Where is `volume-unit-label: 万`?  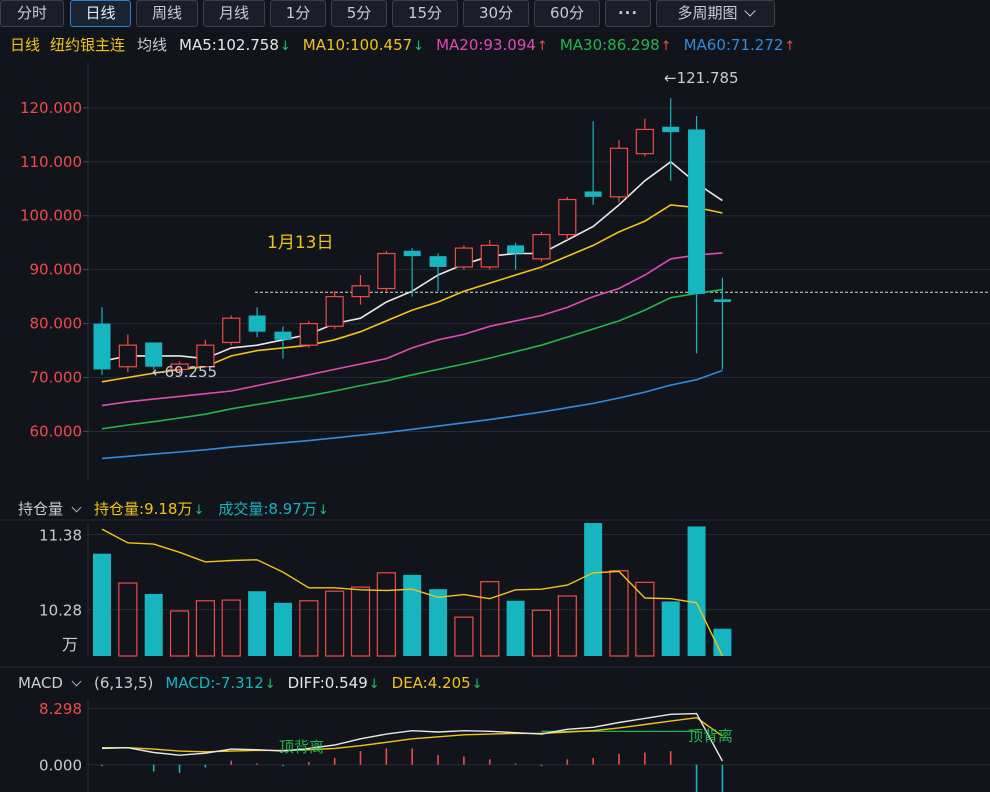 volume-unit-label: 万 is located at coordinates (70, 644).